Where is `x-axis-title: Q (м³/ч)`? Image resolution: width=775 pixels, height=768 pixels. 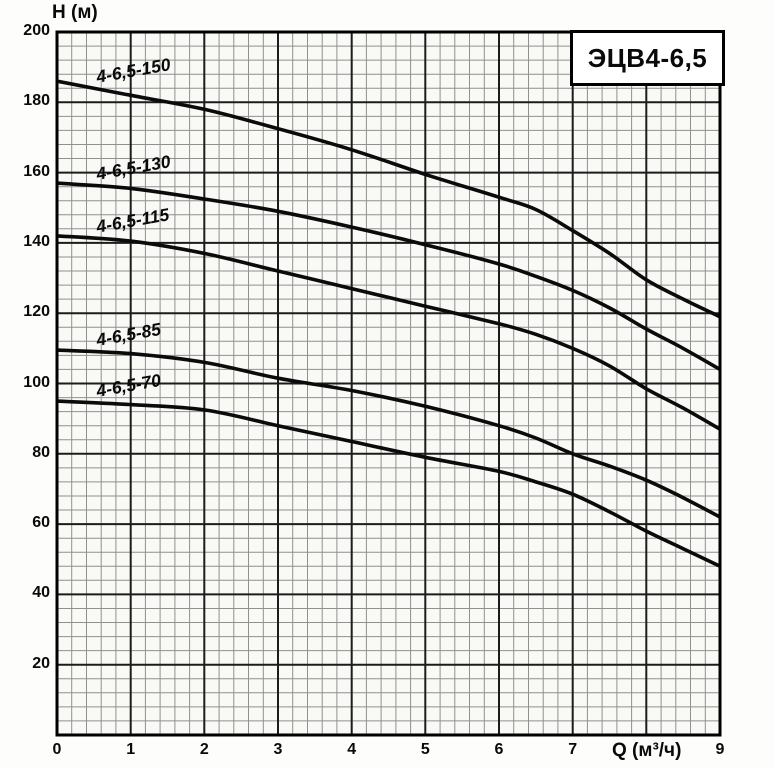 x-axis-title: Q (м³/ч) is located at coordinates (647, 750).